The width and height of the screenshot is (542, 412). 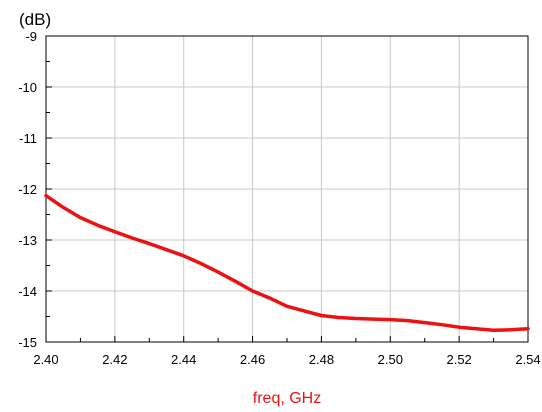 What do you see at coordinates (286, 359) in the screenshot?
I see `x-tick-labels: 2.40 2.42 2.44 2.46 2.48 2.50 2.52 2.54` at bounding box center [286, 359].